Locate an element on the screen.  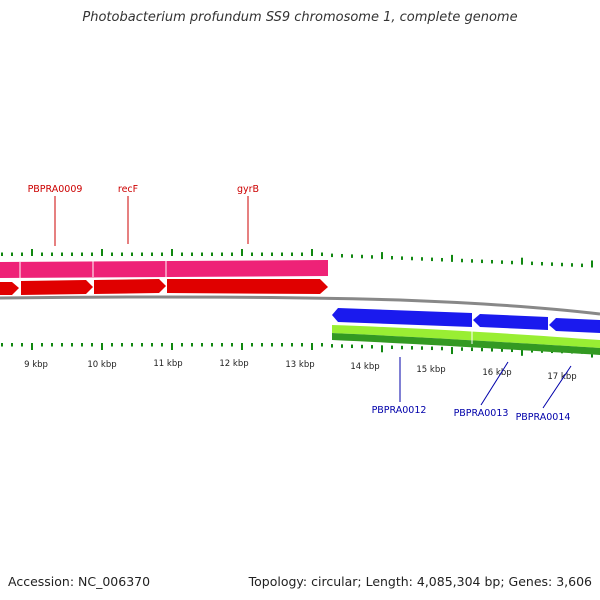
tick-label: 16 kbp is located at coordinates (496, 373).